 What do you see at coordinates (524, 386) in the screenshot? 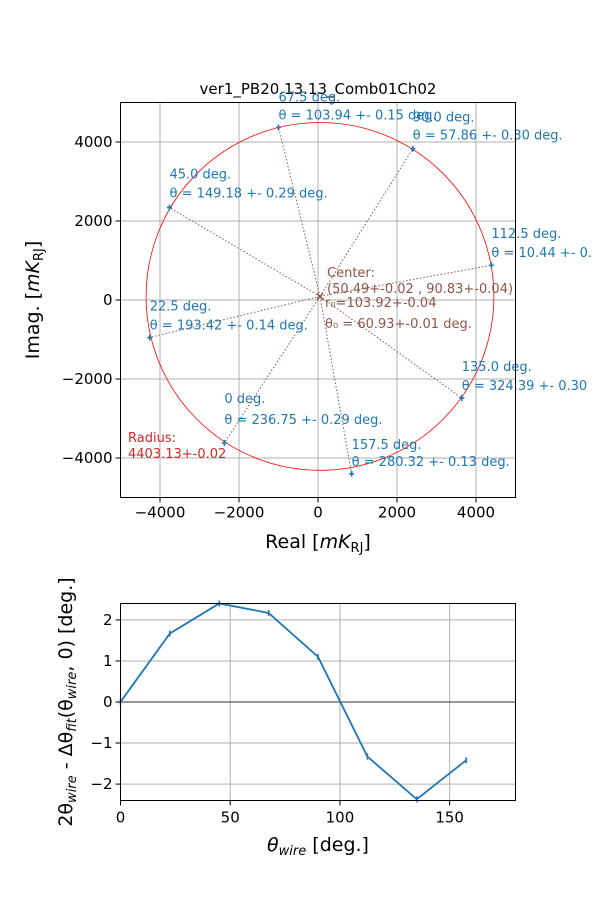
I see `theta-label: θ = 324.39 +- 0.30` at bounding box center [524, 386].